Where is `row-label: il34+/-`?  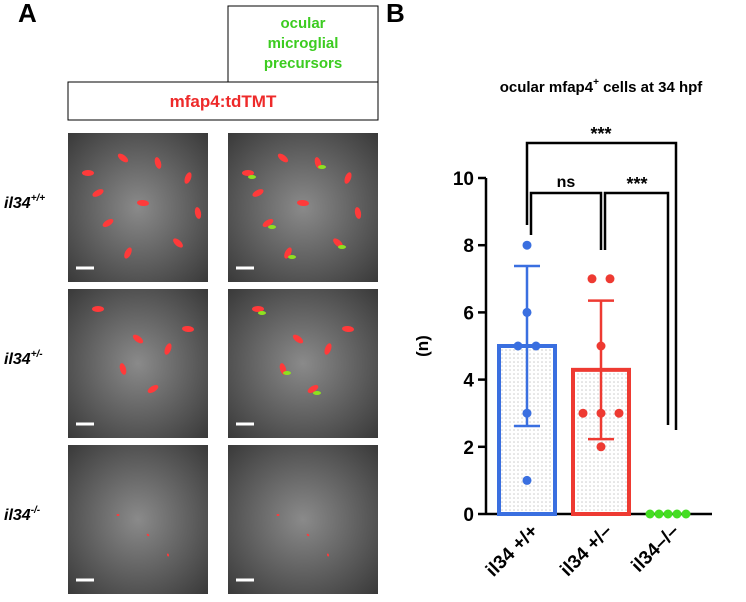
row-label: il34+/- is located at coordinates (23, 358).